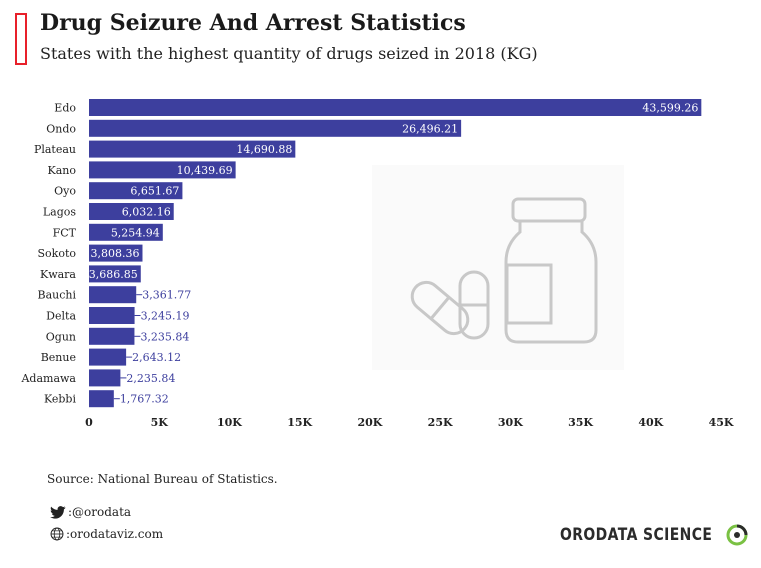 This screenshot has width=761, height=568. What do you see at coordinates (57, 534) in the screenshot?
I see `globe-icon` at bounding box center [57, 534].